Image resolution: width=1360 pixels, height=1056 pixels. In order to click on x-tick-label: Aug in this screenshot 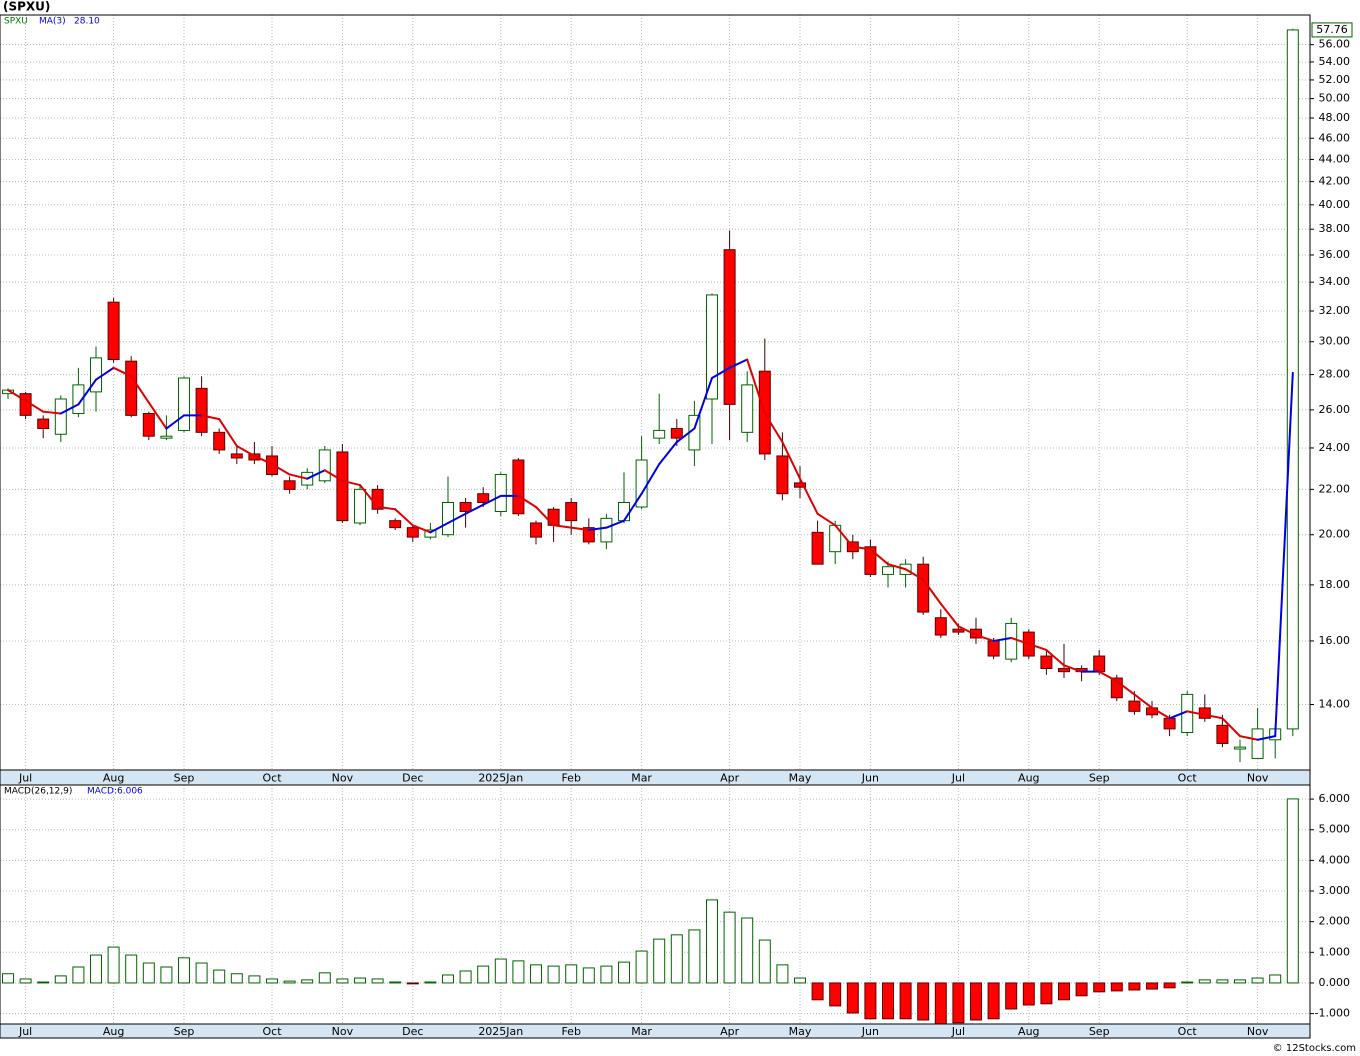, I will do `click(113, 778)`.